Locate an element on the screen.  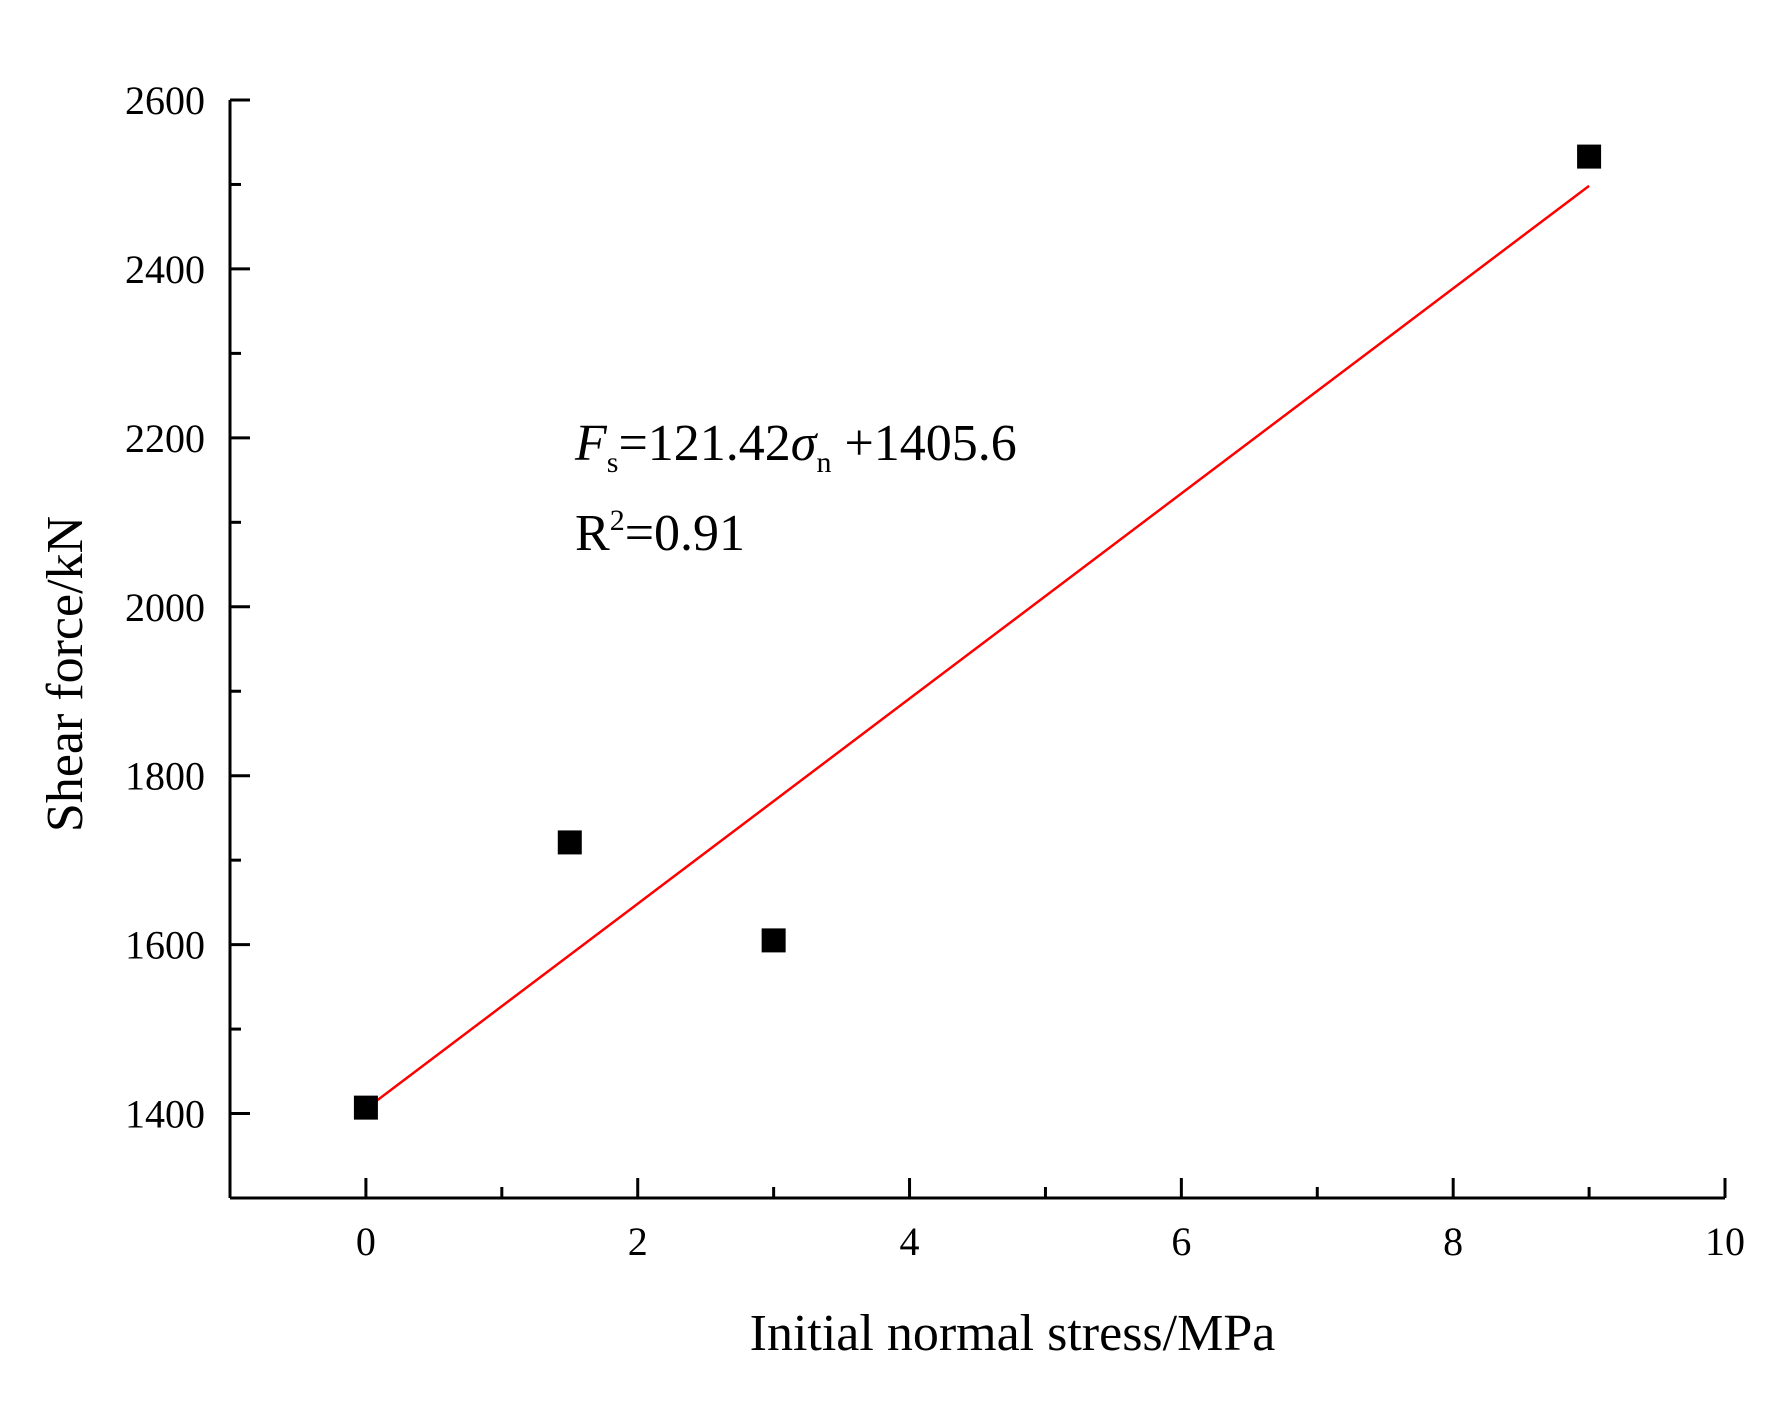
y-tick-label: 2200 is located at coordinates (165, 438).